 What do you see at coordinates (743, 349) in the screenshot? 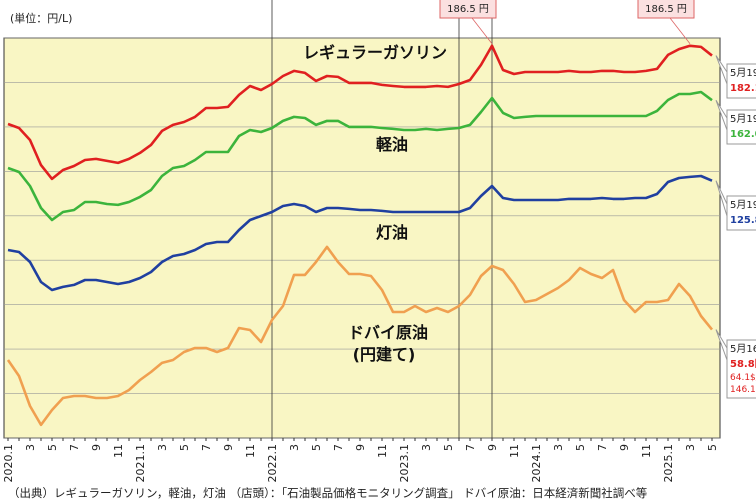
I see `callout-date: 5月16日` at bounding box center [743, 349].